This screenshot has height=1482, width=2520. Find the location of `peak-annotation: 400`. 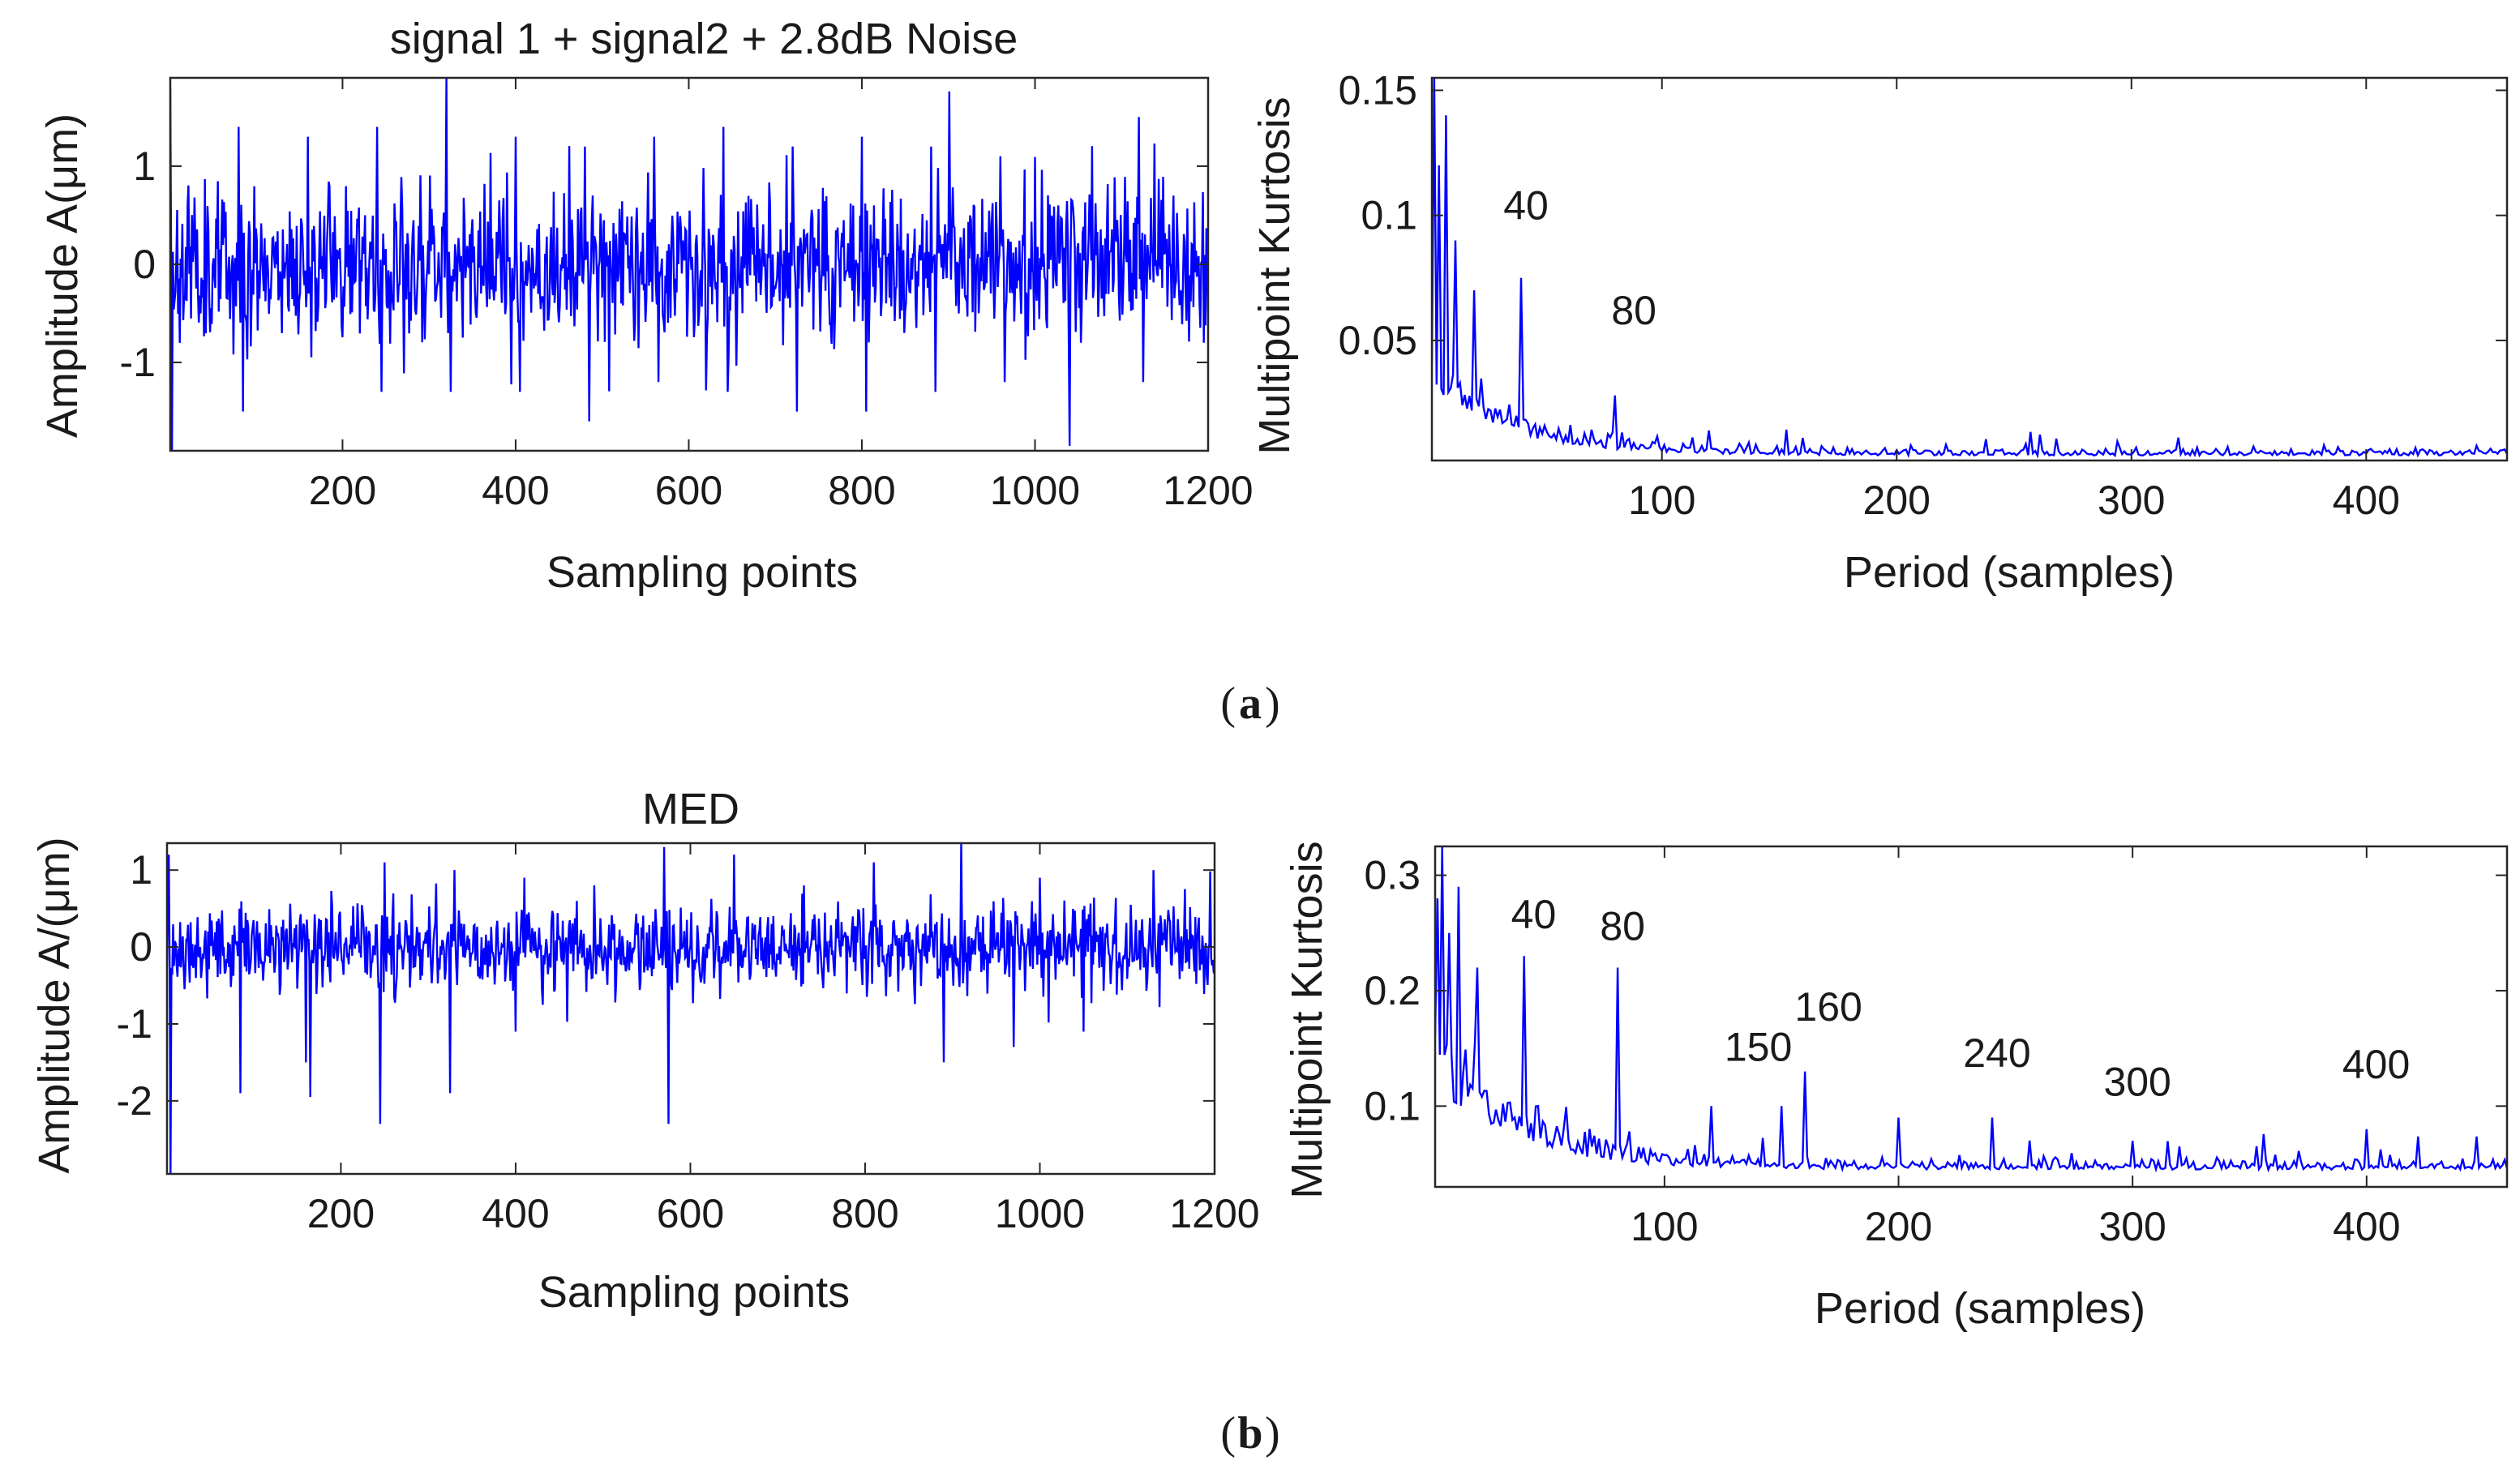

peak-annotation: 400 is located at coordinates (2376, 1064).